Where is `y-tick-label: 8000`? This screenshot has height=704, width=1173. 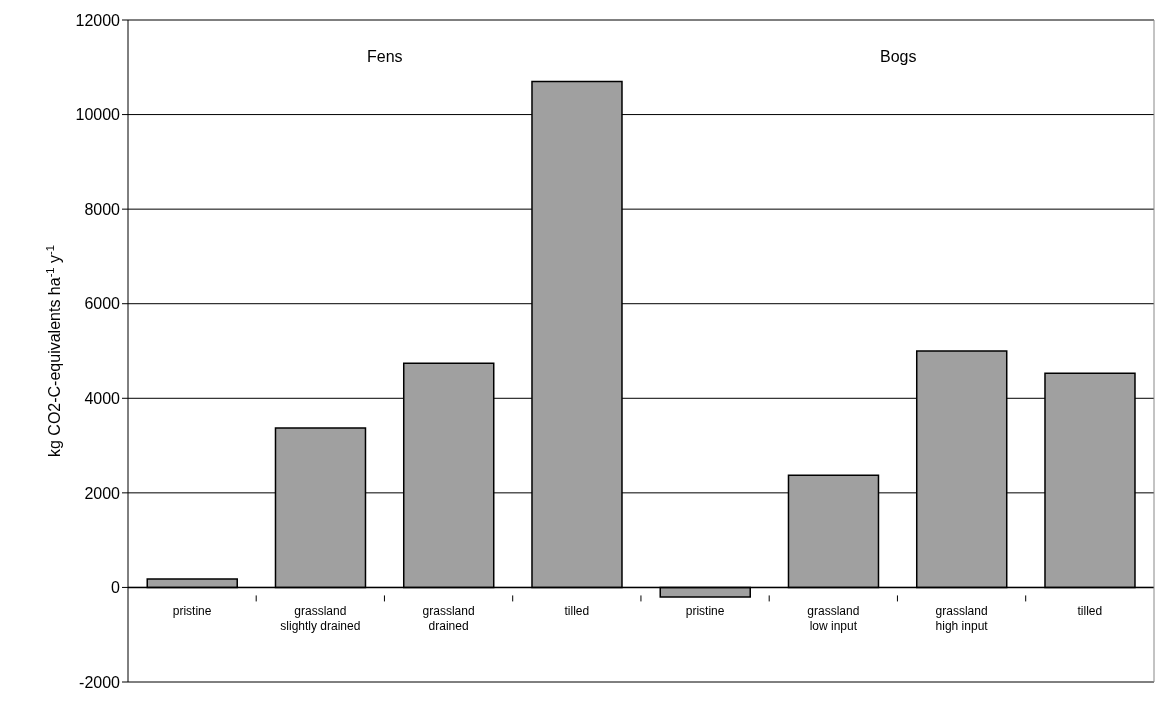
y-tick-label: 8000 is located at coordinates (102, 209).